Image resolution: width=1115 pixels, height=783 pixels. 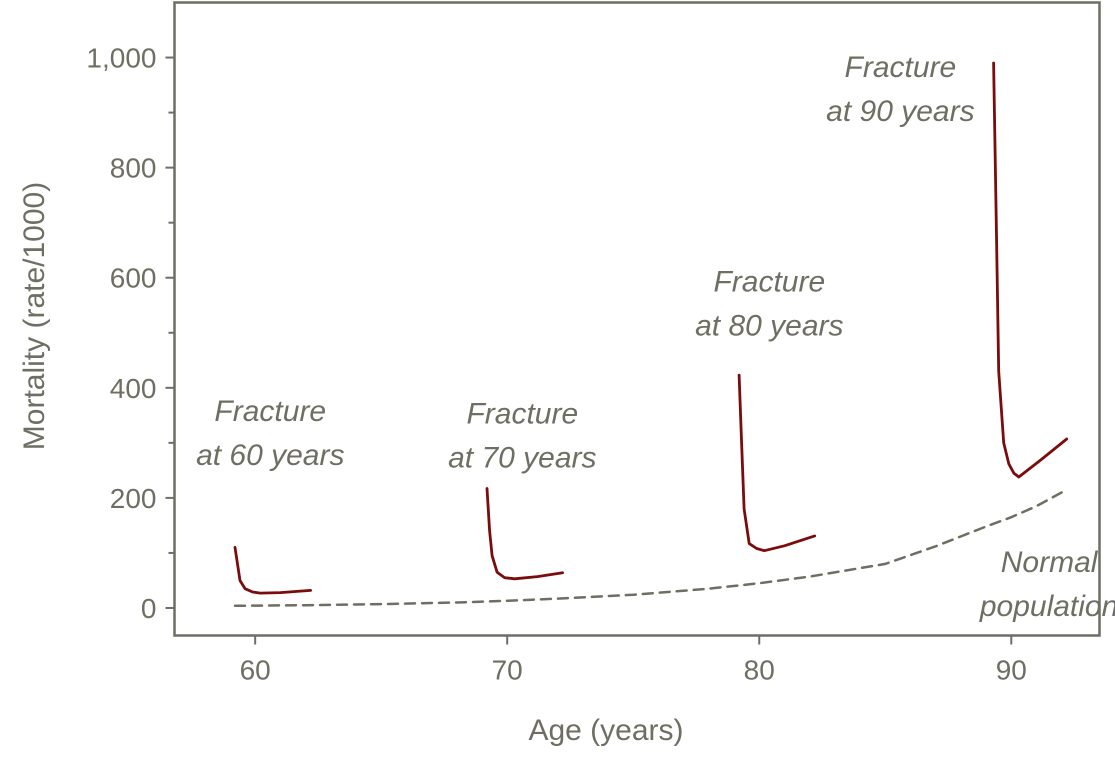 I want to click on annotation-label: at 60 years, so click(x=270, y=455).